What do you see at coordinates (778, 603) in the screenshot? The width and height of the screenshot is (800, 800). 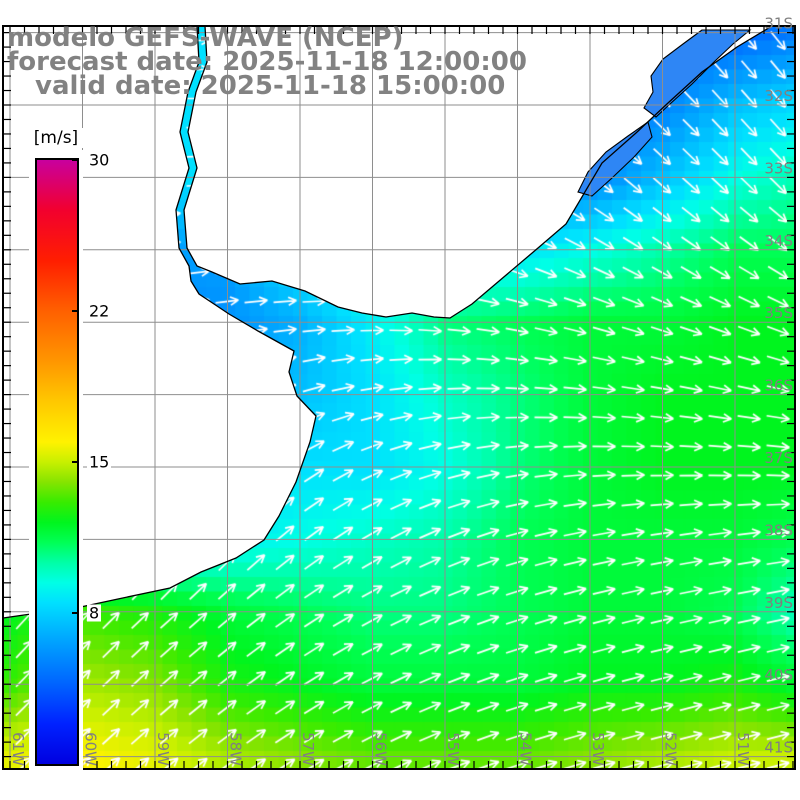 I see `lat-label: 39S` at bounding box center [778, 603].